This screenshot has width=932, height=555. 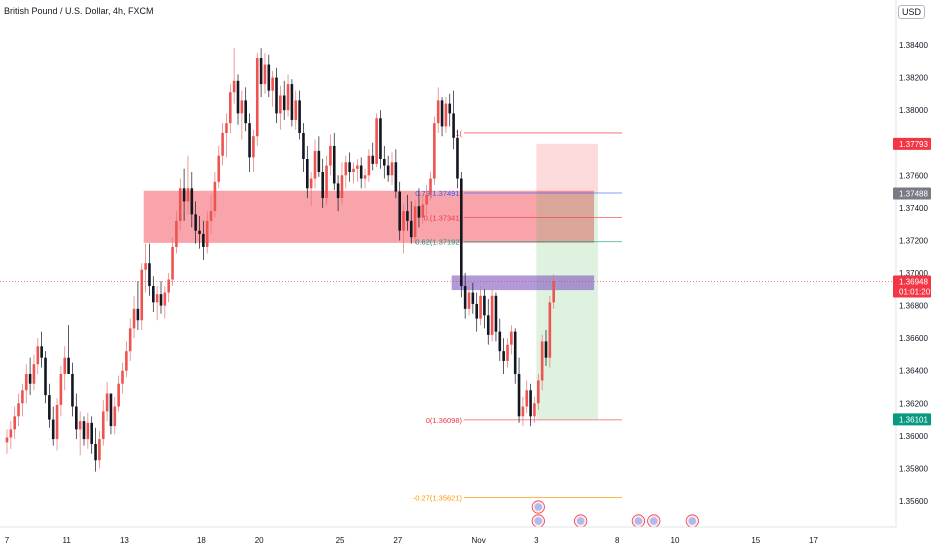 I want to click on time-axis, so click(x=448, y=539).